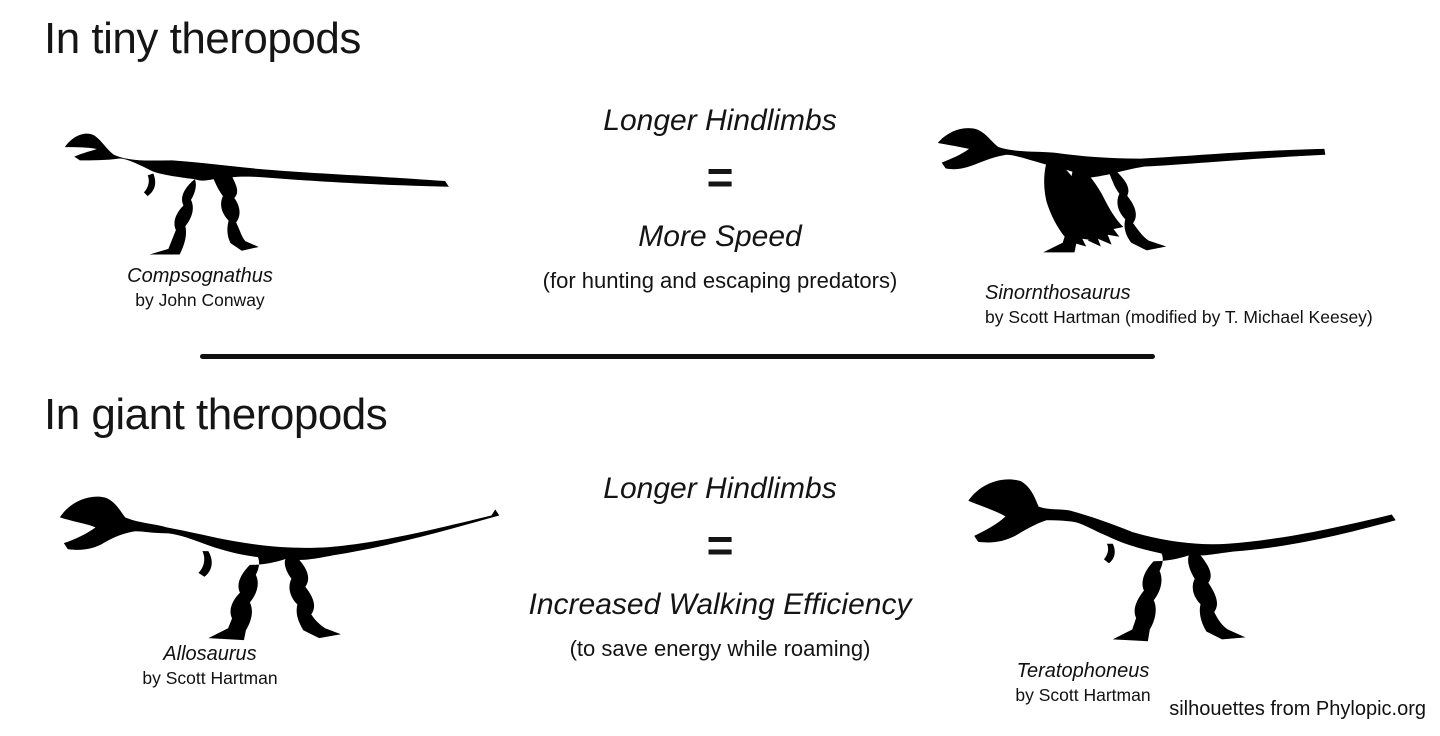  I want to click on sinornthosaurus-silhouette, so click(1135, 186).